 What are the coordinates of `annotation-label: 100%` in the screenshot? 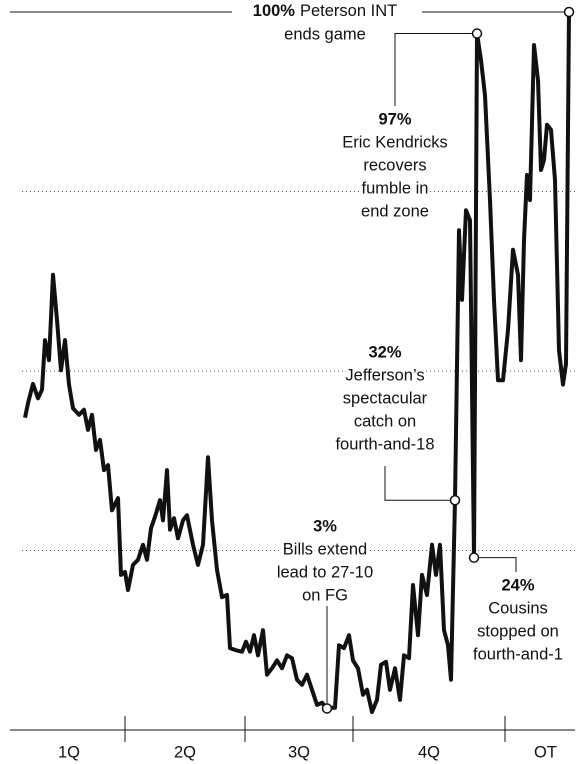 It's located at (274, 11).